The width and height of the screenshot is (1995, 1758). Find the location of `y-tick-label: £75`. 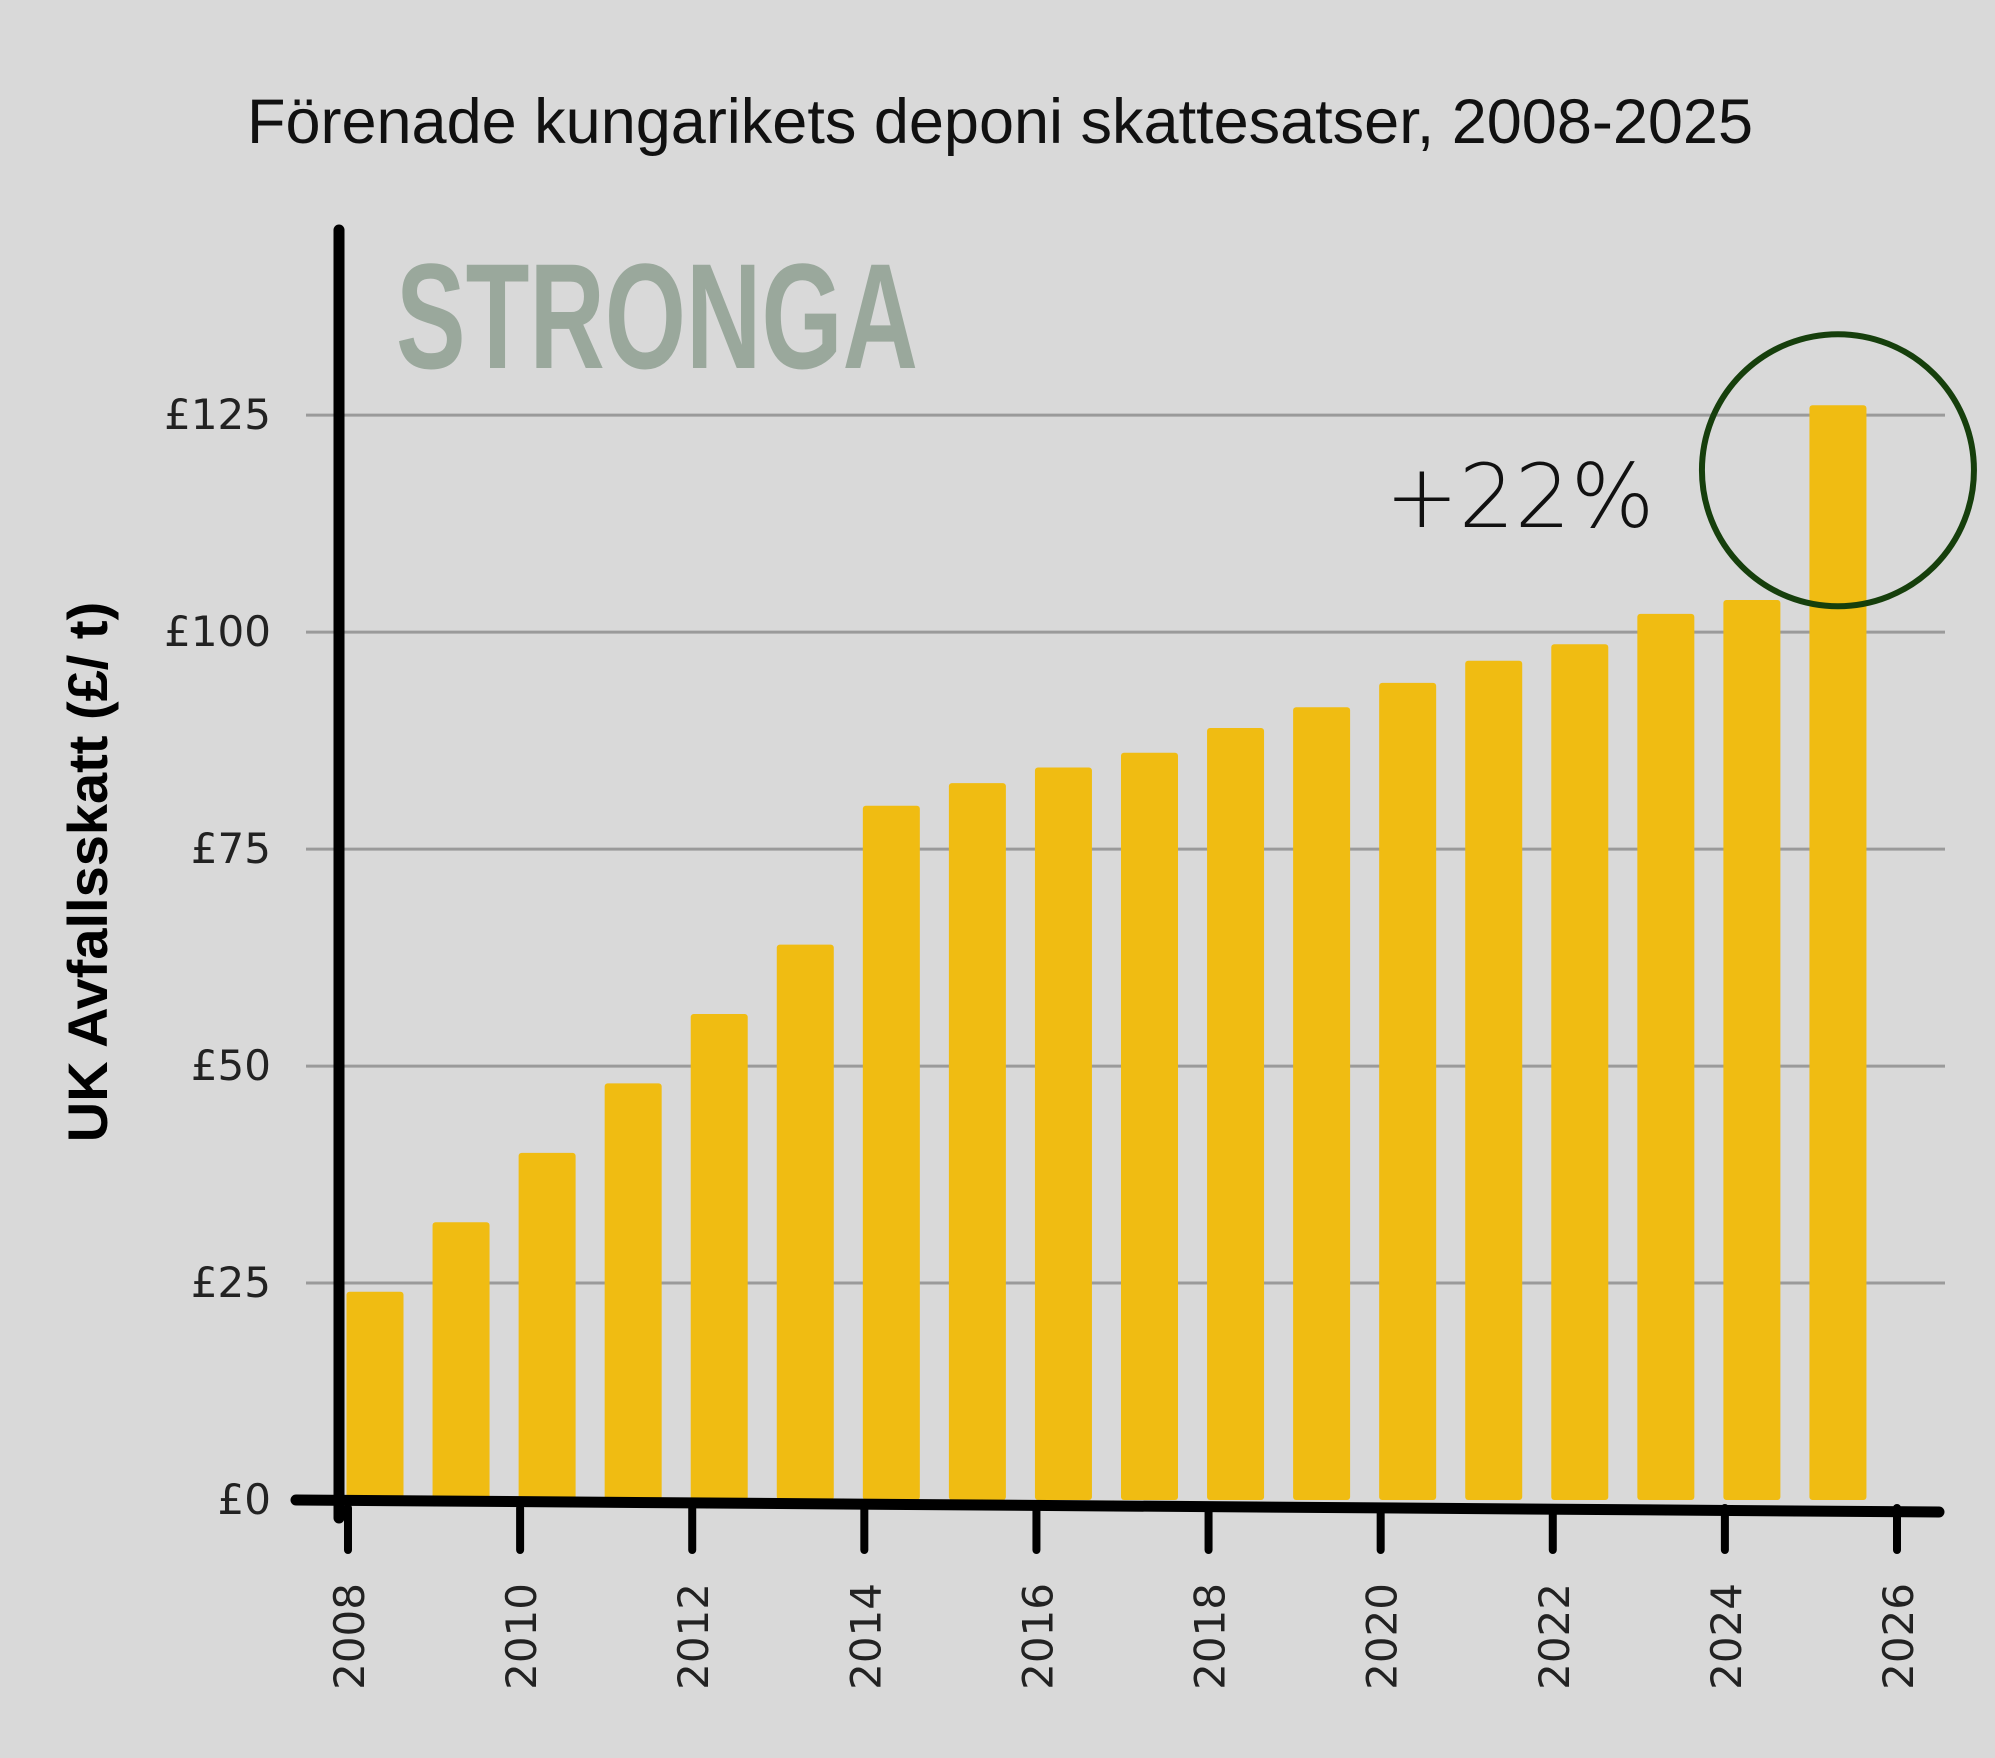

y-tick-label: £75 is located at coordinates (231, 848).